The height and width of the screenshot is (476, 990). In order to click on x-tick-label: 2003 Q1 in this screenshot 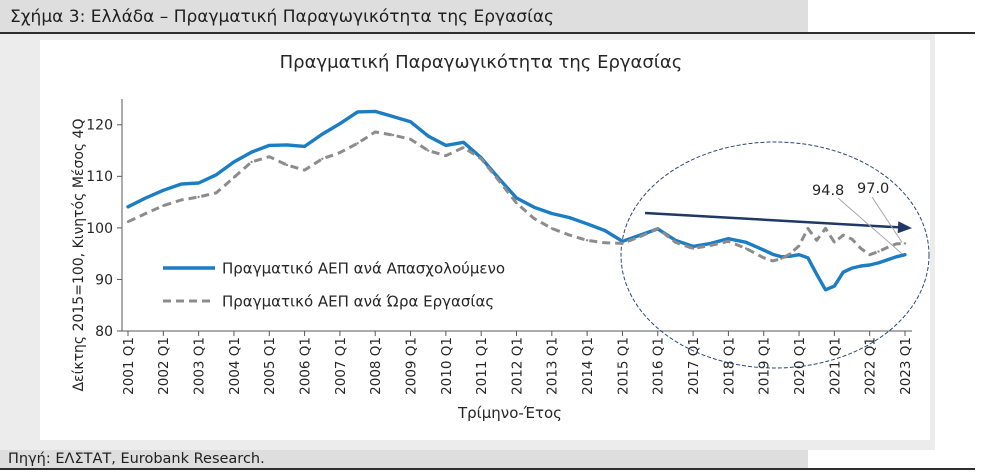, I will do `click(199, 366)`.